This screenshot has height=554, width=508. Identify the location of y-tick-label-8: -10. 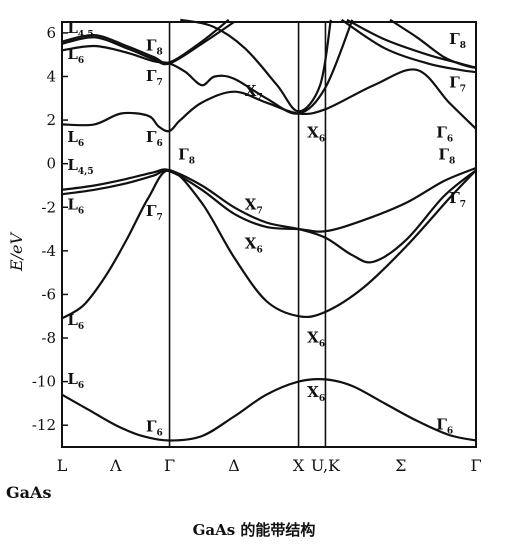
(44, 382).